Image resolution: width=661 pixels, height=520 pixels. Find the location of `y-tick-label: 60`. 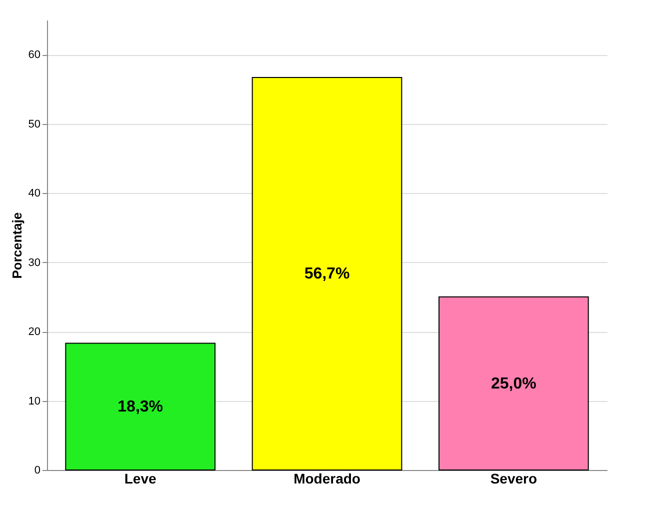

y-tick-label: 60 is located at coordinates (34, 55).